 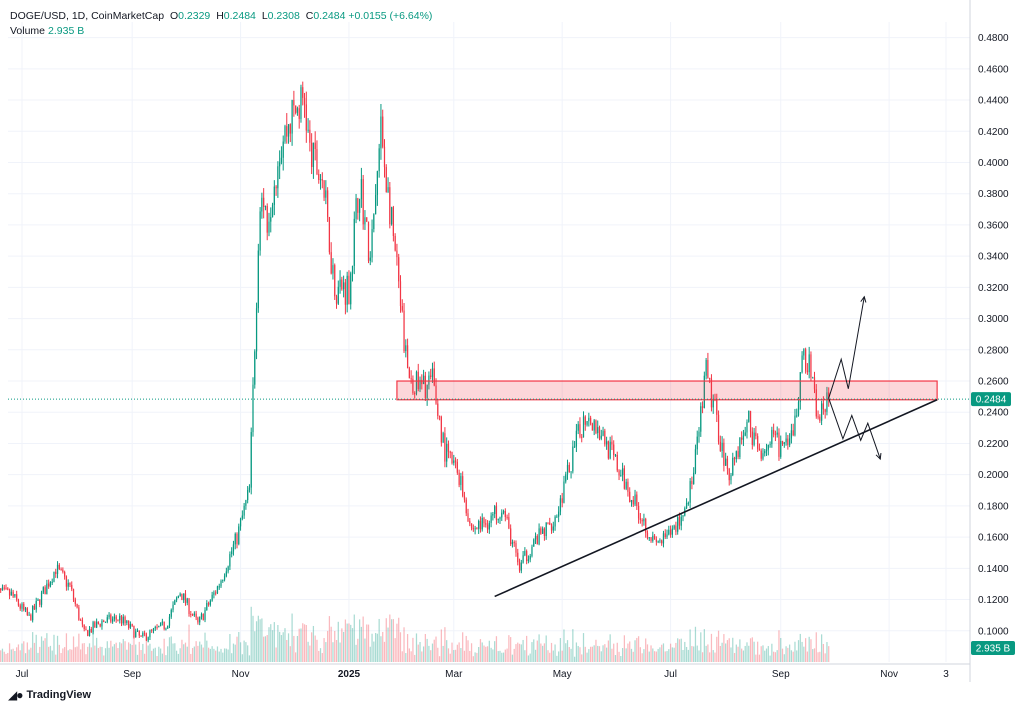 I want to click on time-tick-label: 3, so click(x=946, y=674).